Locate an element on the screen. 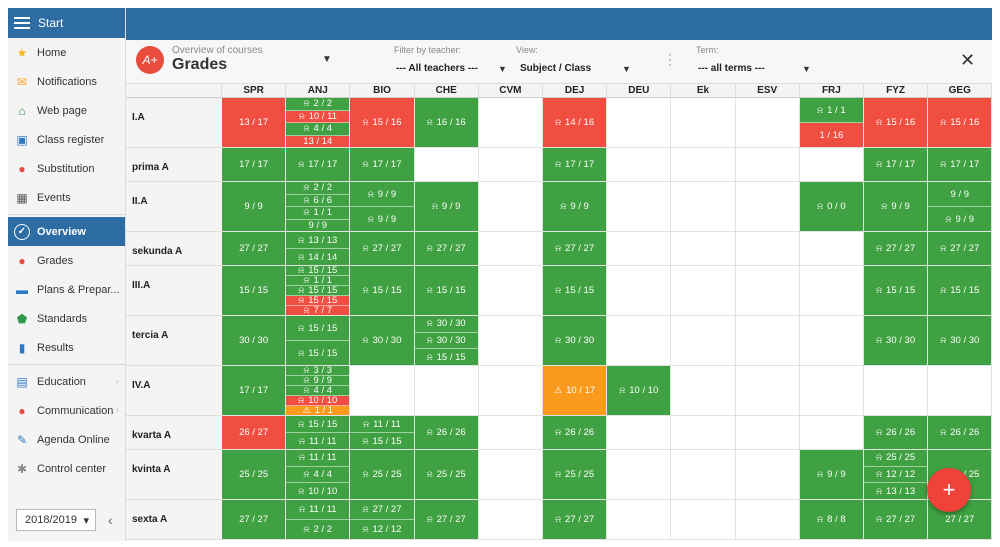  grade-cell: ⍾ 27 / 27 ⍾ 12 / 12 is located at coordinates (382, 520).